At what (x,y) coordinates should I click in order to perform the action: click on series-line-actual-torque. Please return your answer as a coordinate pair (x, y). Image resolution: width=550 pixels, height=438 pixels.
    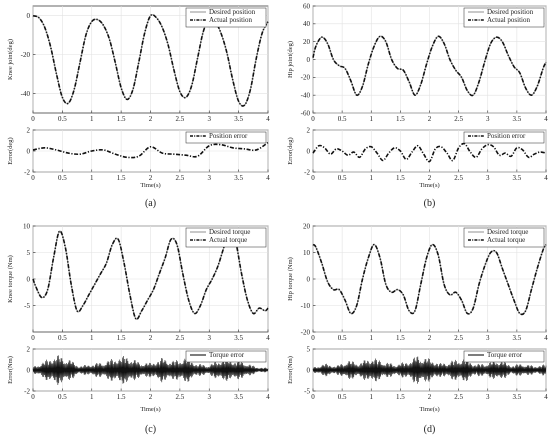
    Looking at the image, I should click on (429, 279).